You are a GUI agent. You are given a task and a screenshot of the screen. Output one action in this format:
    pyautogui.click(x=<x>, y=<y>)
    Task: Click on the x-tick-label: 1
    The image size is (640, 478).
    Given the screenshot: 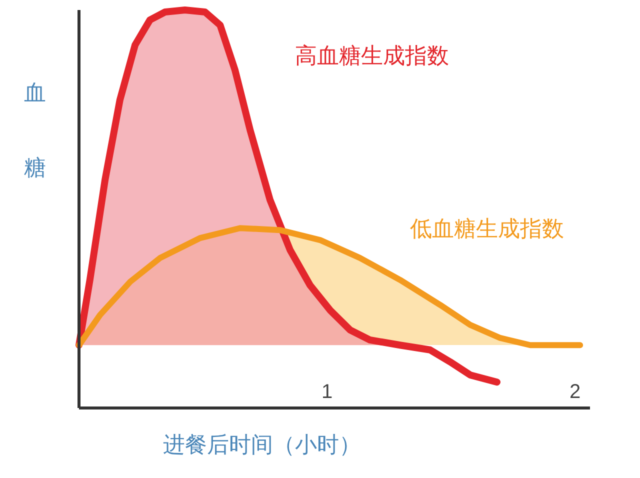 What is the action you would take?
    pyautogui.click(x=327, y=392)
    